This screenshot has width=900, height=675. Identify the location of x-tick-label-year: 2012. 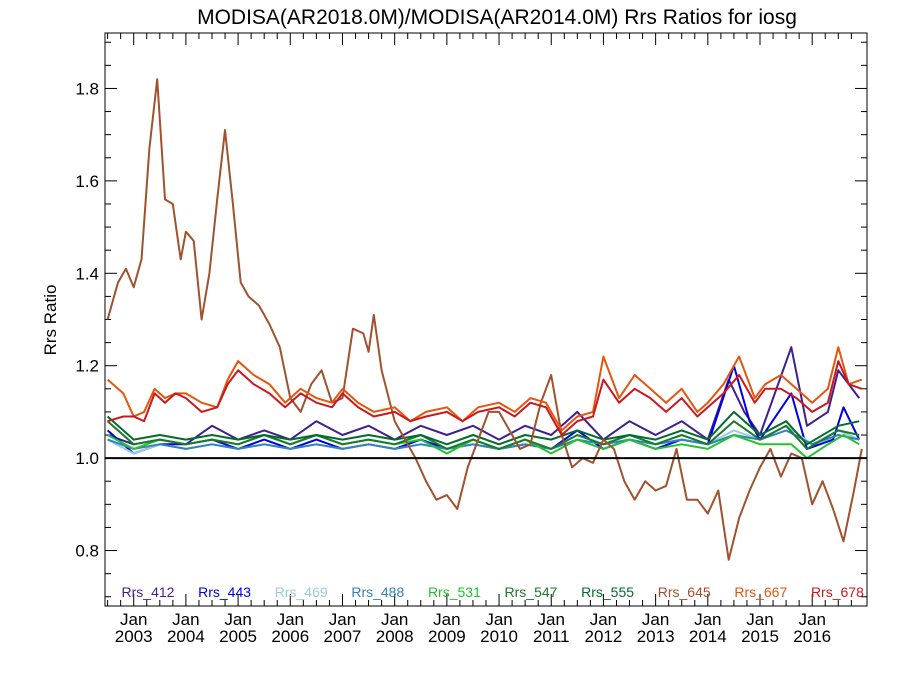
(604, 636).